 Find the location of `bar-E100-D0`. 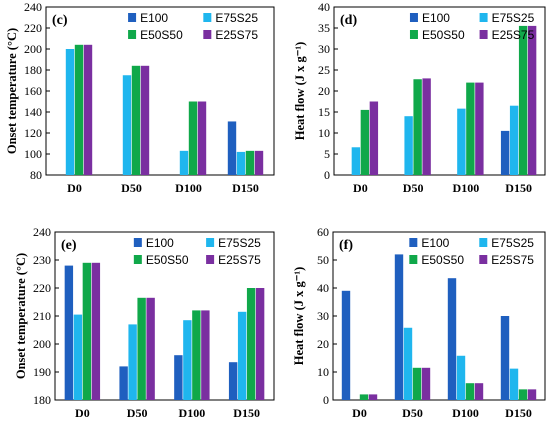

bar-E100-D0 is located at coordinates (69, 332).